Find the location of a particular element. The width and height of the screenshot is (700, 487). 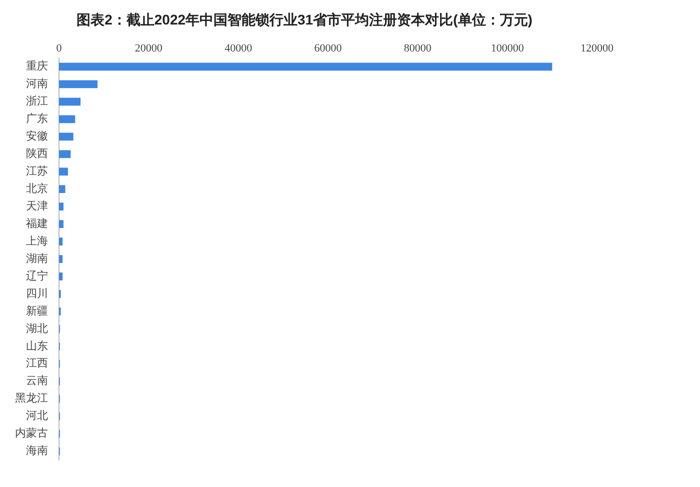

y-tick-label: 浙江 is located at coordinates (37, 101).